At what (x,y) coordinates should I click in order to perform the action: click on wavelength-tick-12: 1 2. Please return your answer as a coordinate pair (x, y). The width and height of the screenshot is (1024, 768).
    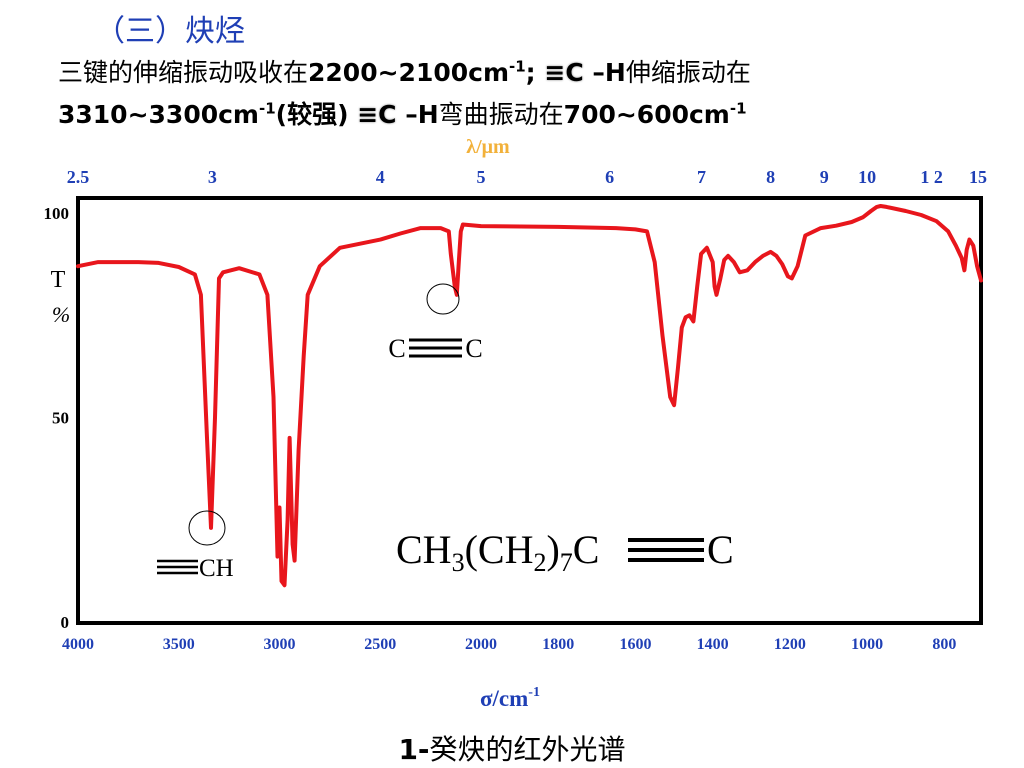
    Looking at the image, I should click on (931, 177).